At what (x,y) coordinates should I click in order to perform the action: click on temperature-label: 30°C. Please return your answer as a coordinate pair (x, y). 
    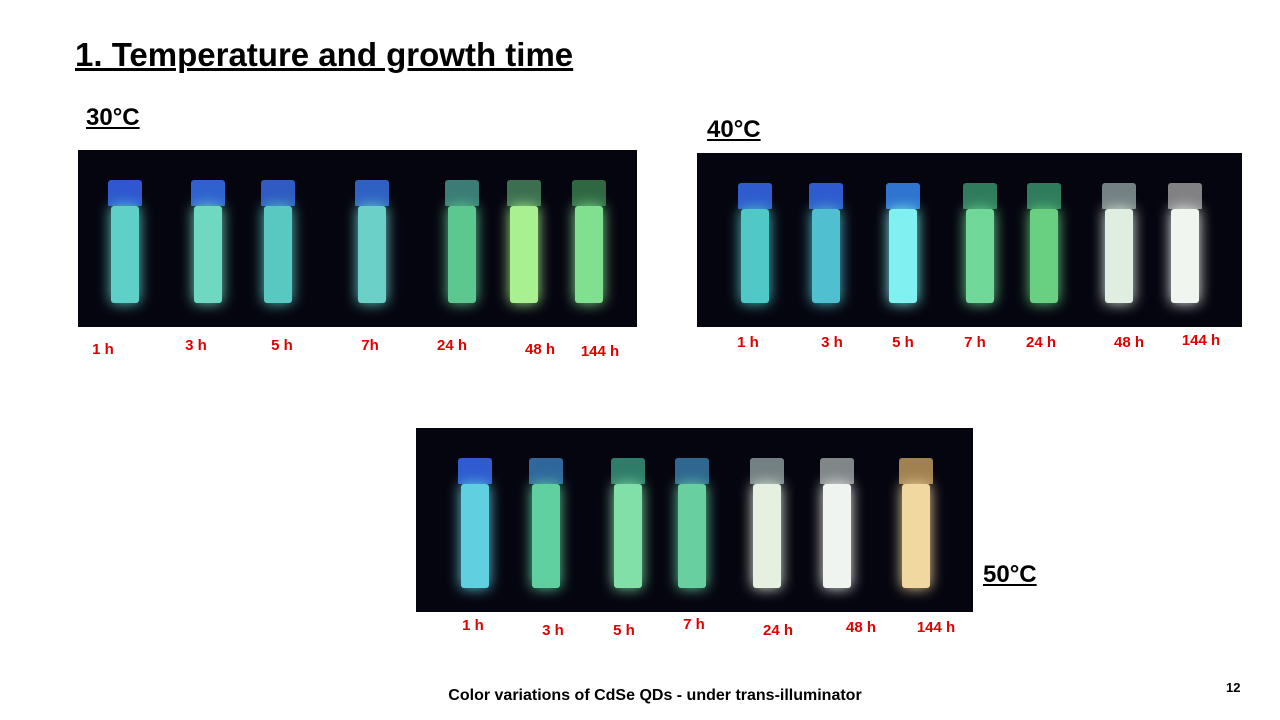
    Looking at the image, I should click on (113, 117).